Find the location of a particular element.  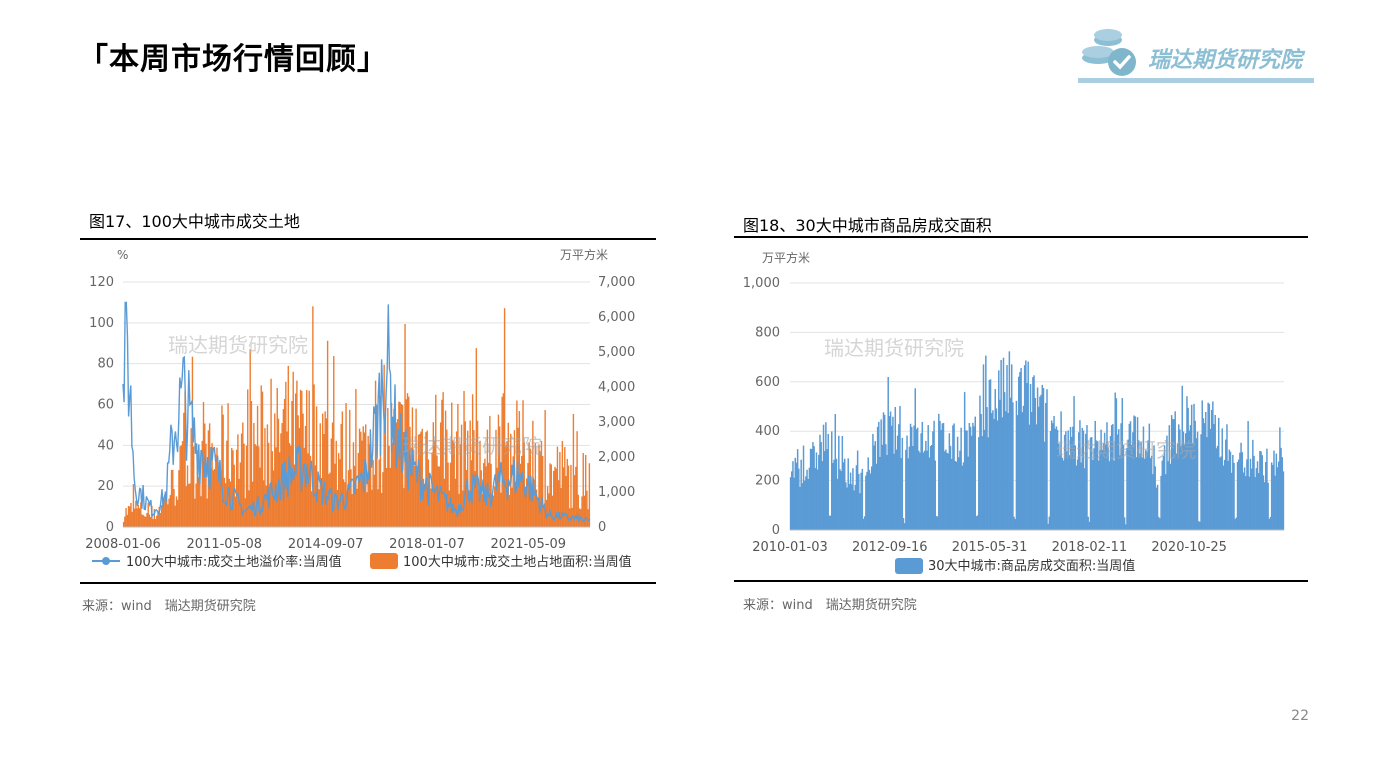

chart1-title: 图17、100大中城市成交土地 is located at coordinates (194, 221).